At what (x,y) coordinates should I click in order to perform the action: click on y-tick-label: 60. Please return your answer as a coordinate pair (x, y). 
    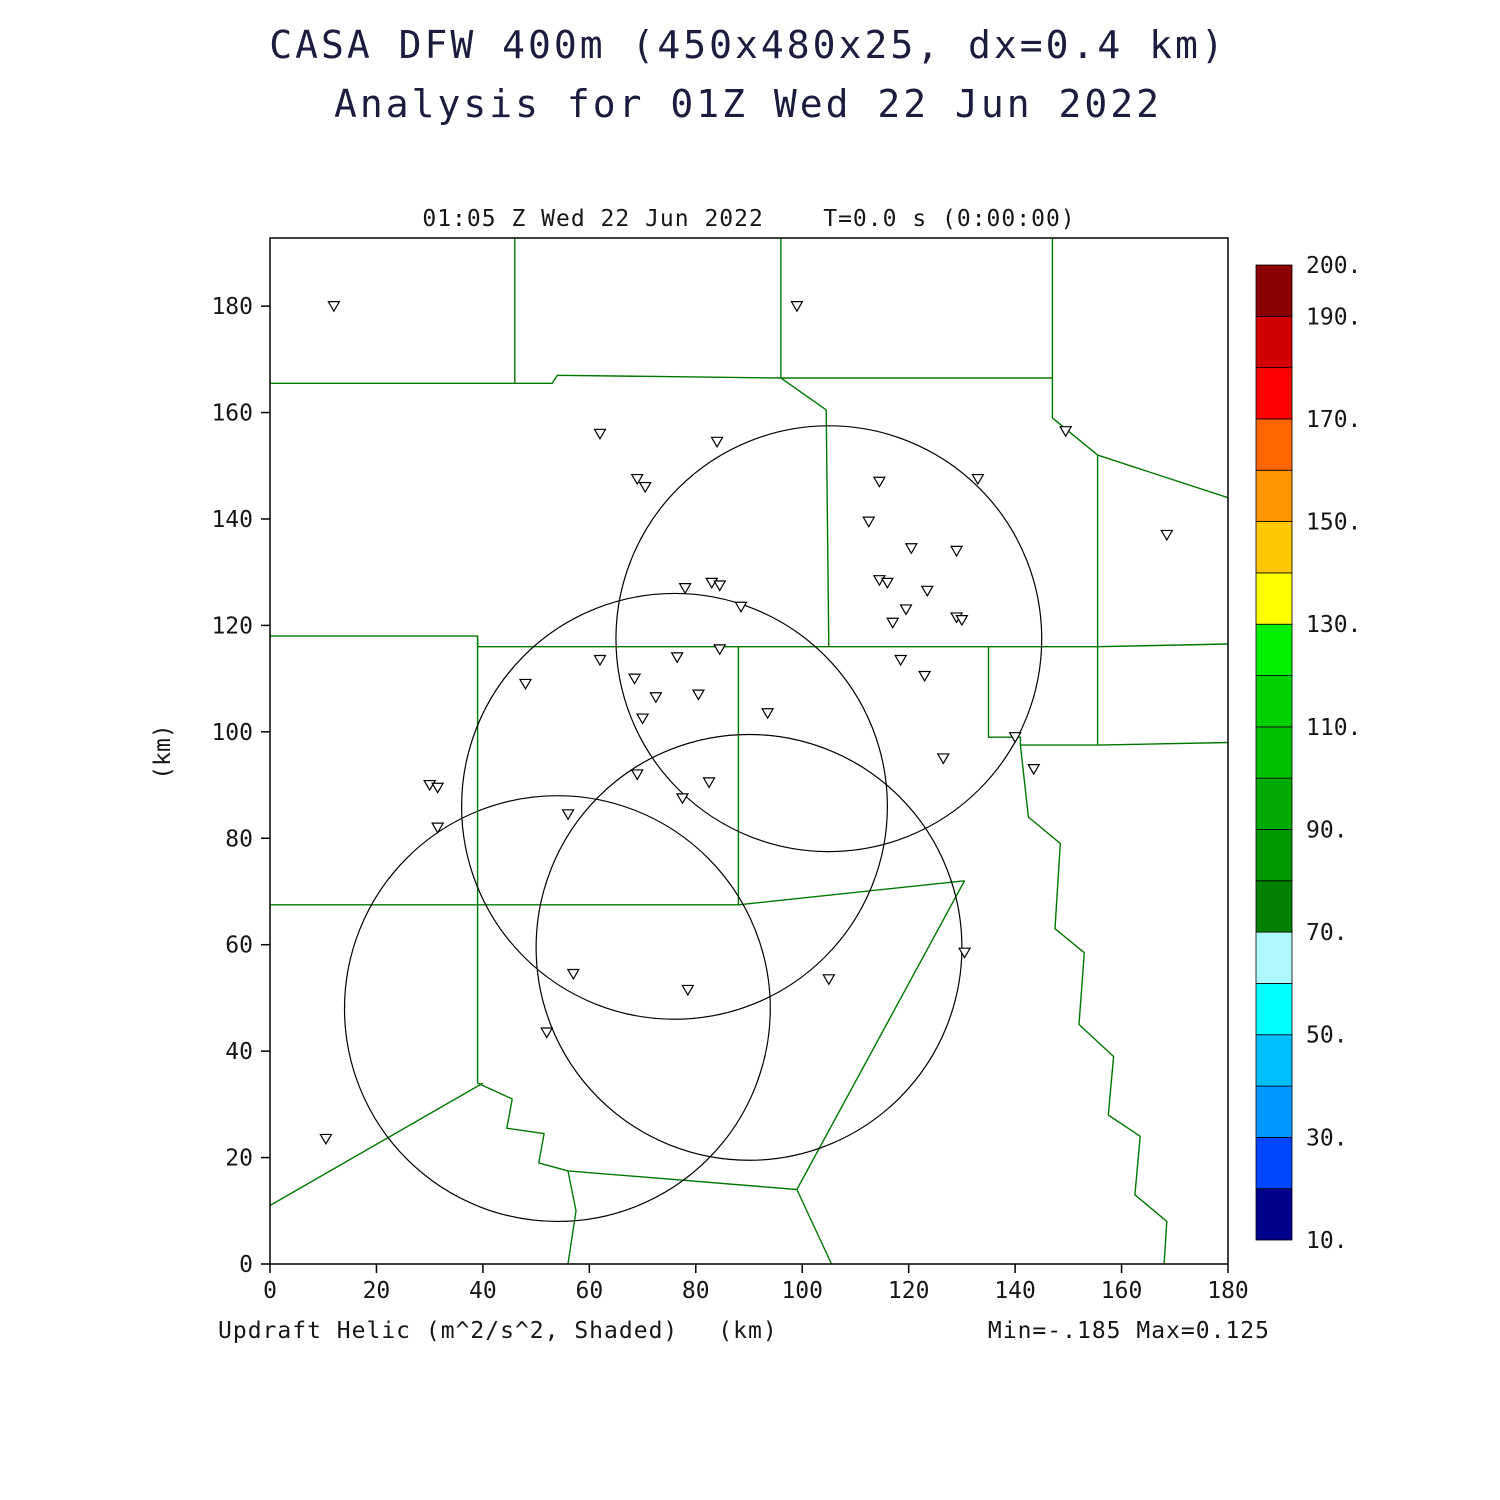
    Looking at the image, I should click on (239, 946).